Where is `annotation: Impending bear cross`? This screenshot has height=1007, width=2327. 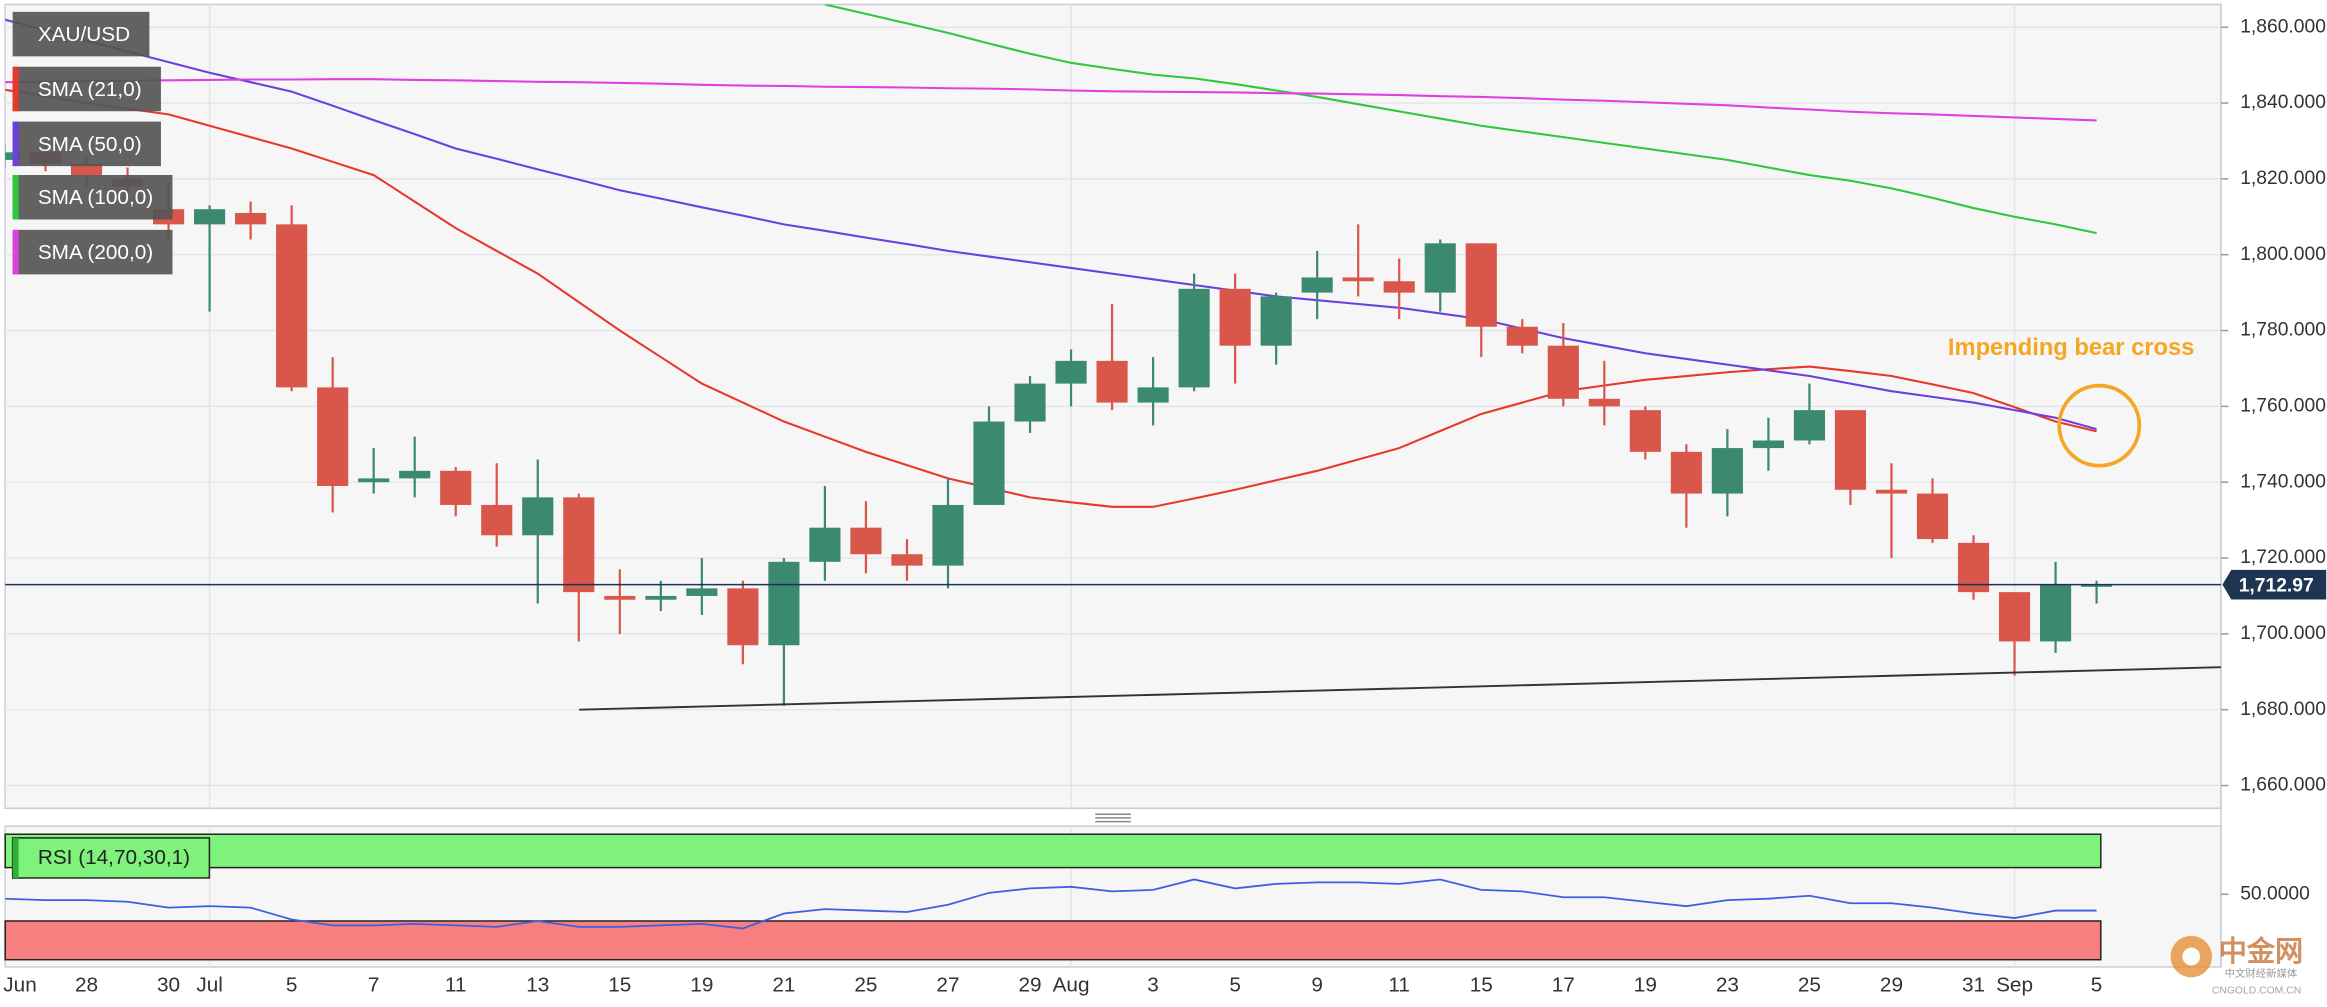 annotation: Impending bear cross is located at coordinates (2071, 348).